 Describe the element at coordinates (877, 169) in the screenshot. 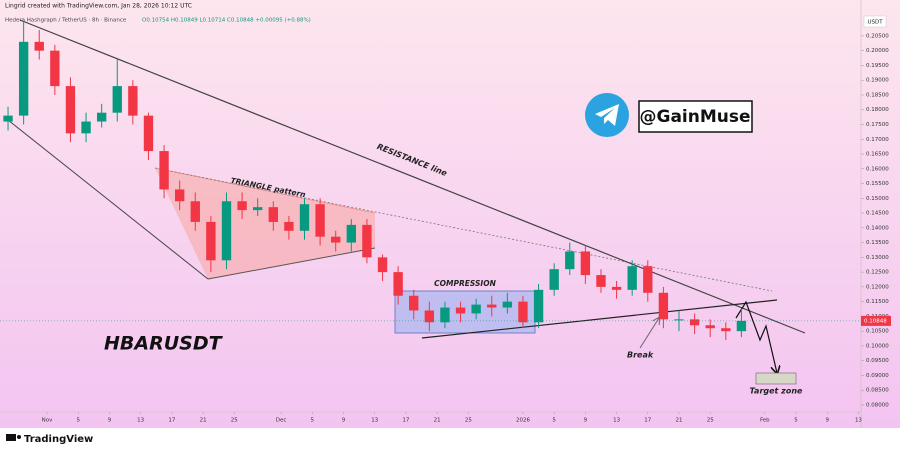

I see `y-tick-label: 0.16000` at that location.